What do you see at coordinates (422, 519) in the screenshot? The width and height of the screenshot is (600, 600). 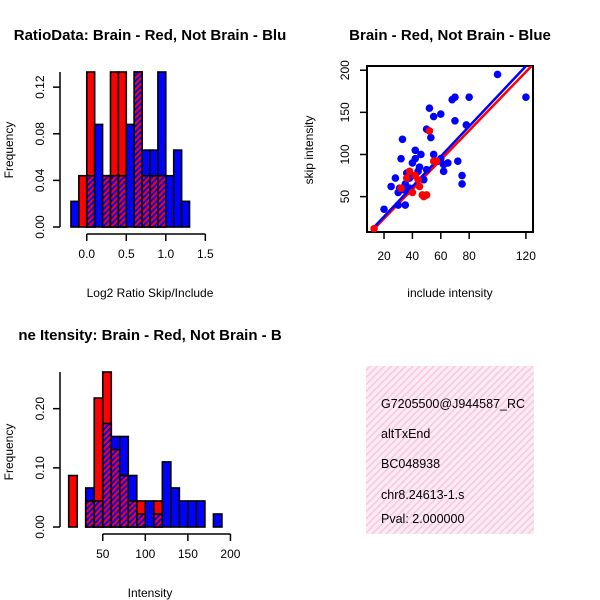 I see `info-pval: Pval: 2.000000` at bounding box center [422, 519].